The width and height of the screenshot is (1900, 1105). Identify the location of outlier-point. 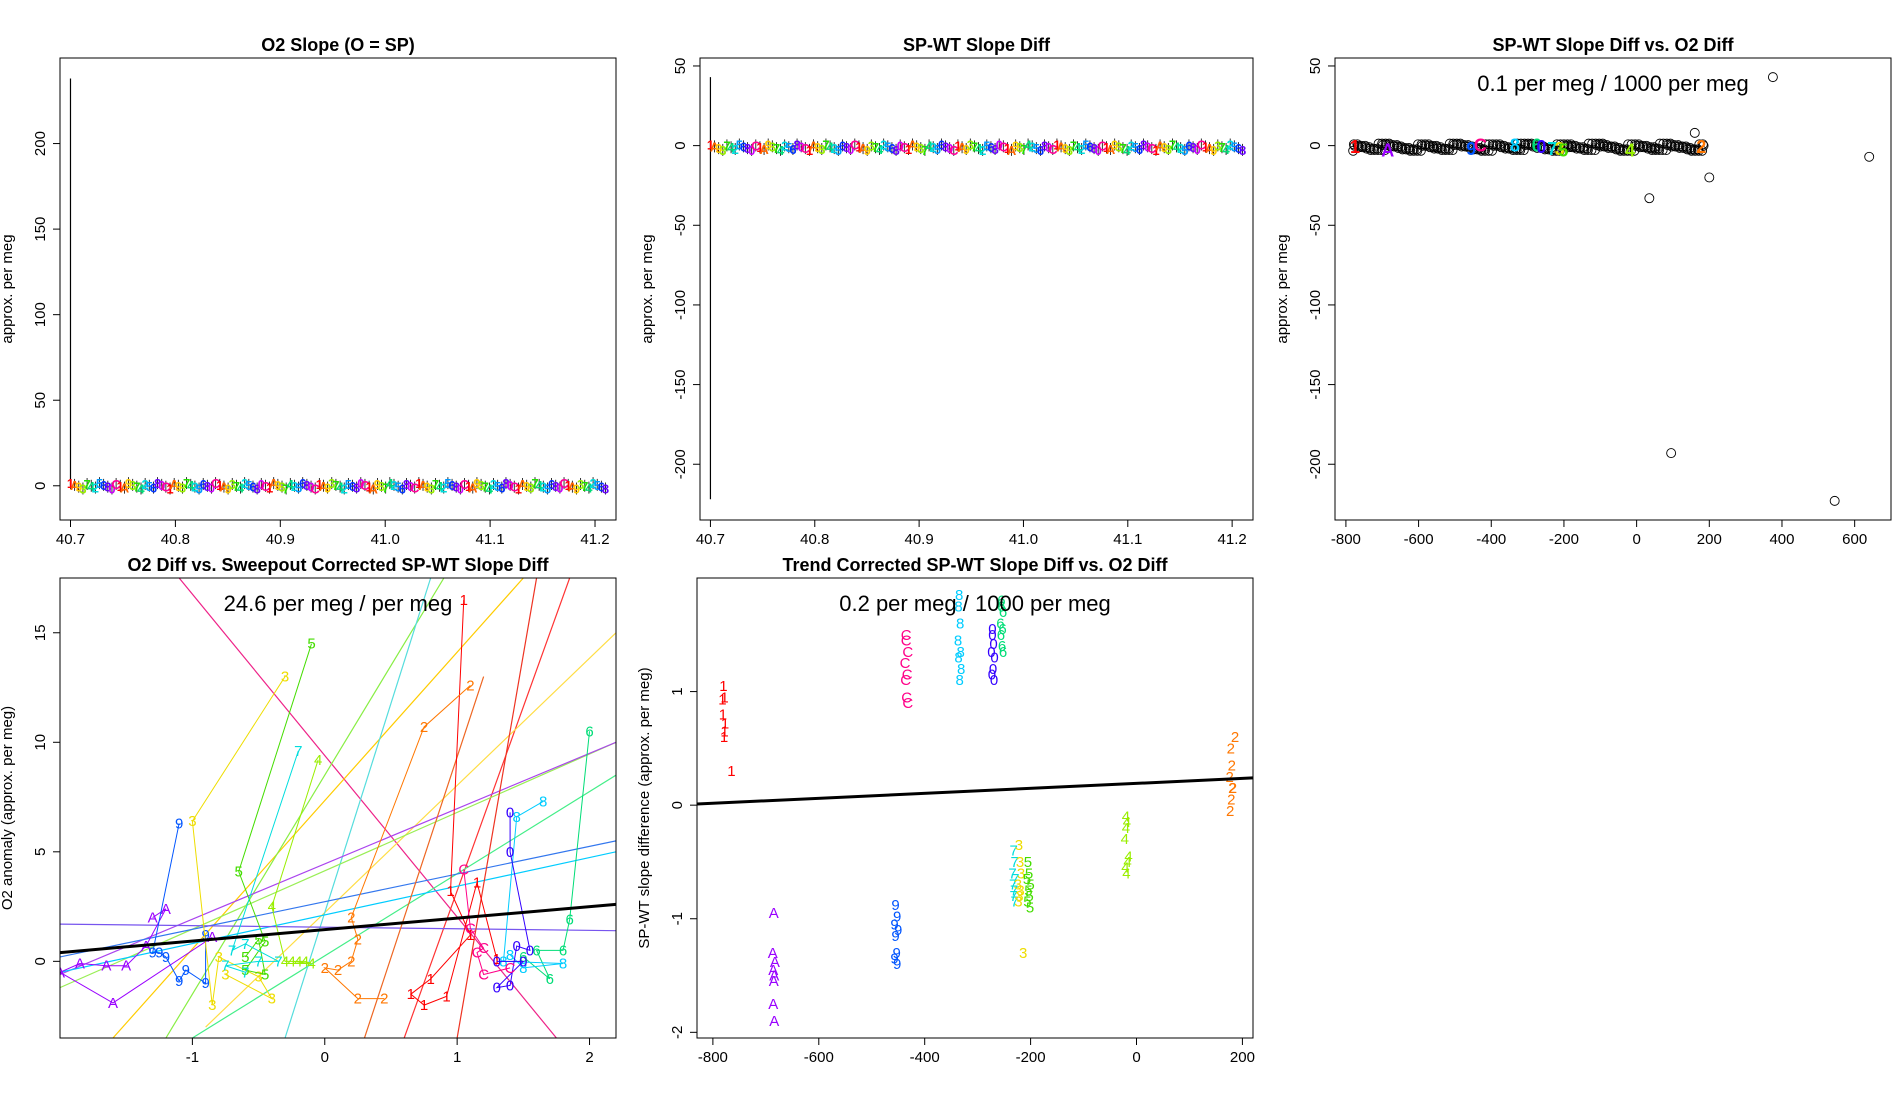
(1709, 177).